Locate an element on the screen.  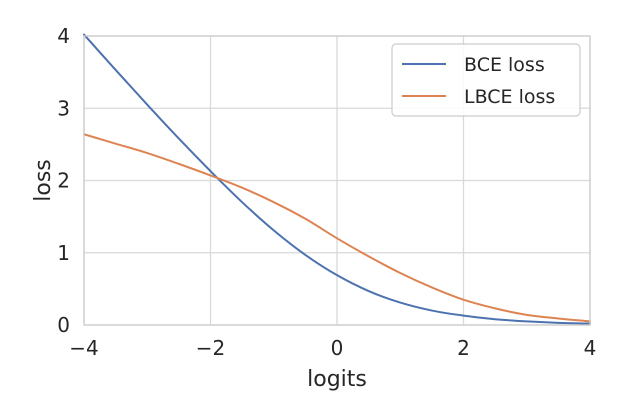
y-tick-label: 1 is located at coordinates (63, 253).